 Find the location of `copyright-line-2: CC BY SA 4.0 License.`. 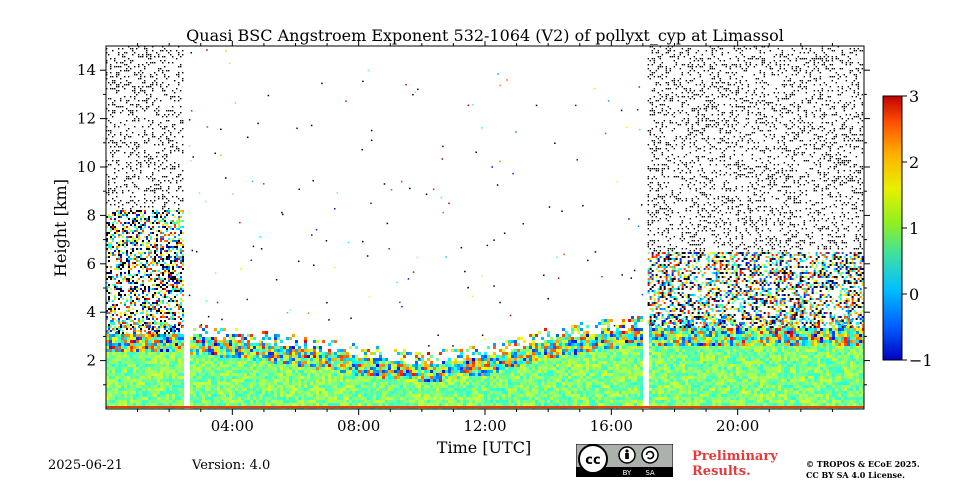

copyright-line-2: CC BY SA 4.0 License. is located at coordinates (863, 475).